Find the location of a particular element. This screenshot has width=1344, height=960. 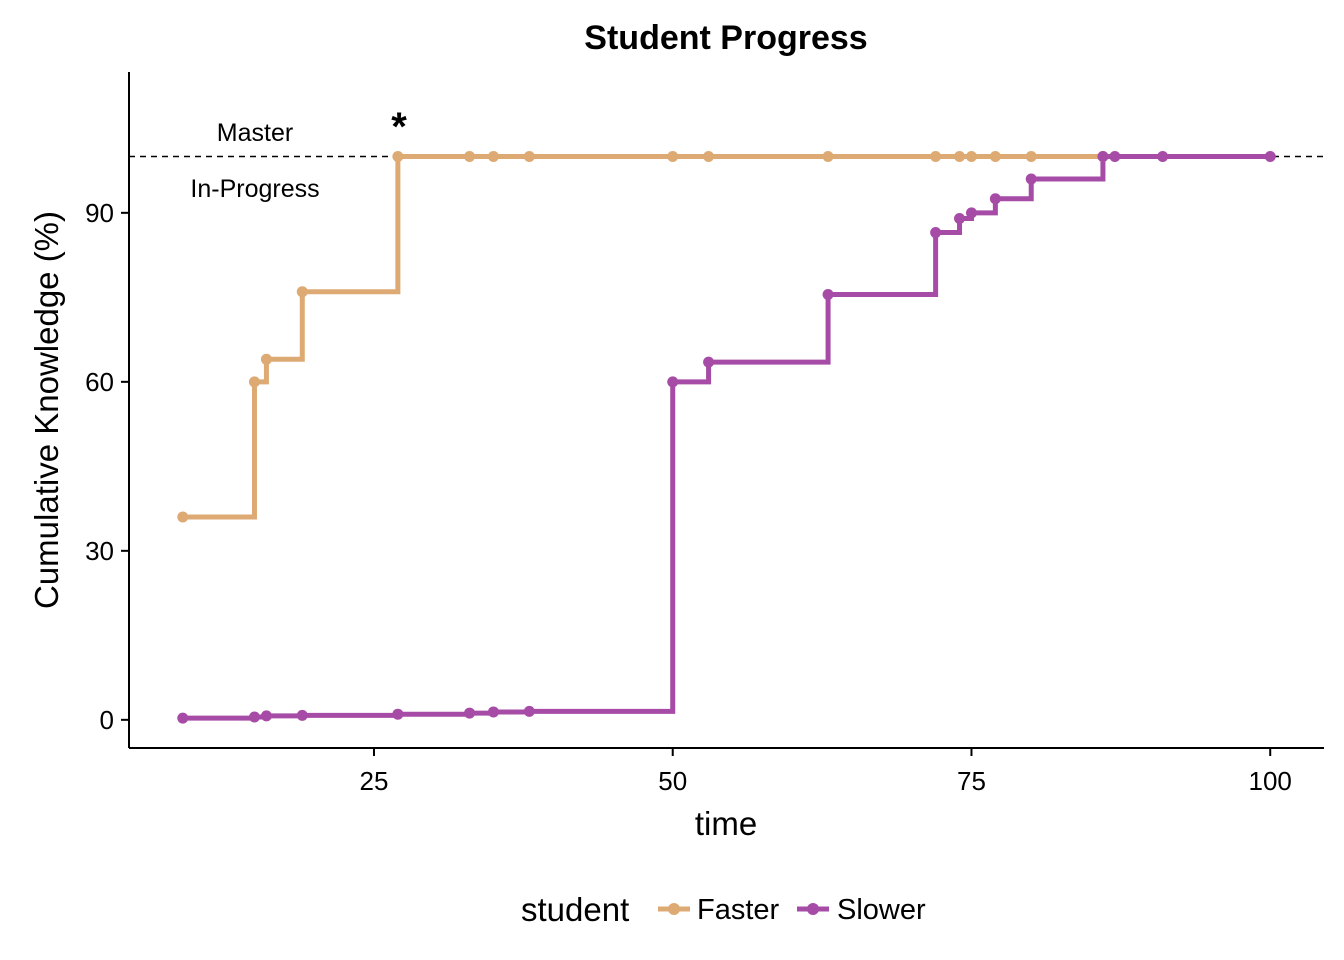

y-axis-title: Cumulative Knowledge (%) is located at coordinates (46, 410).